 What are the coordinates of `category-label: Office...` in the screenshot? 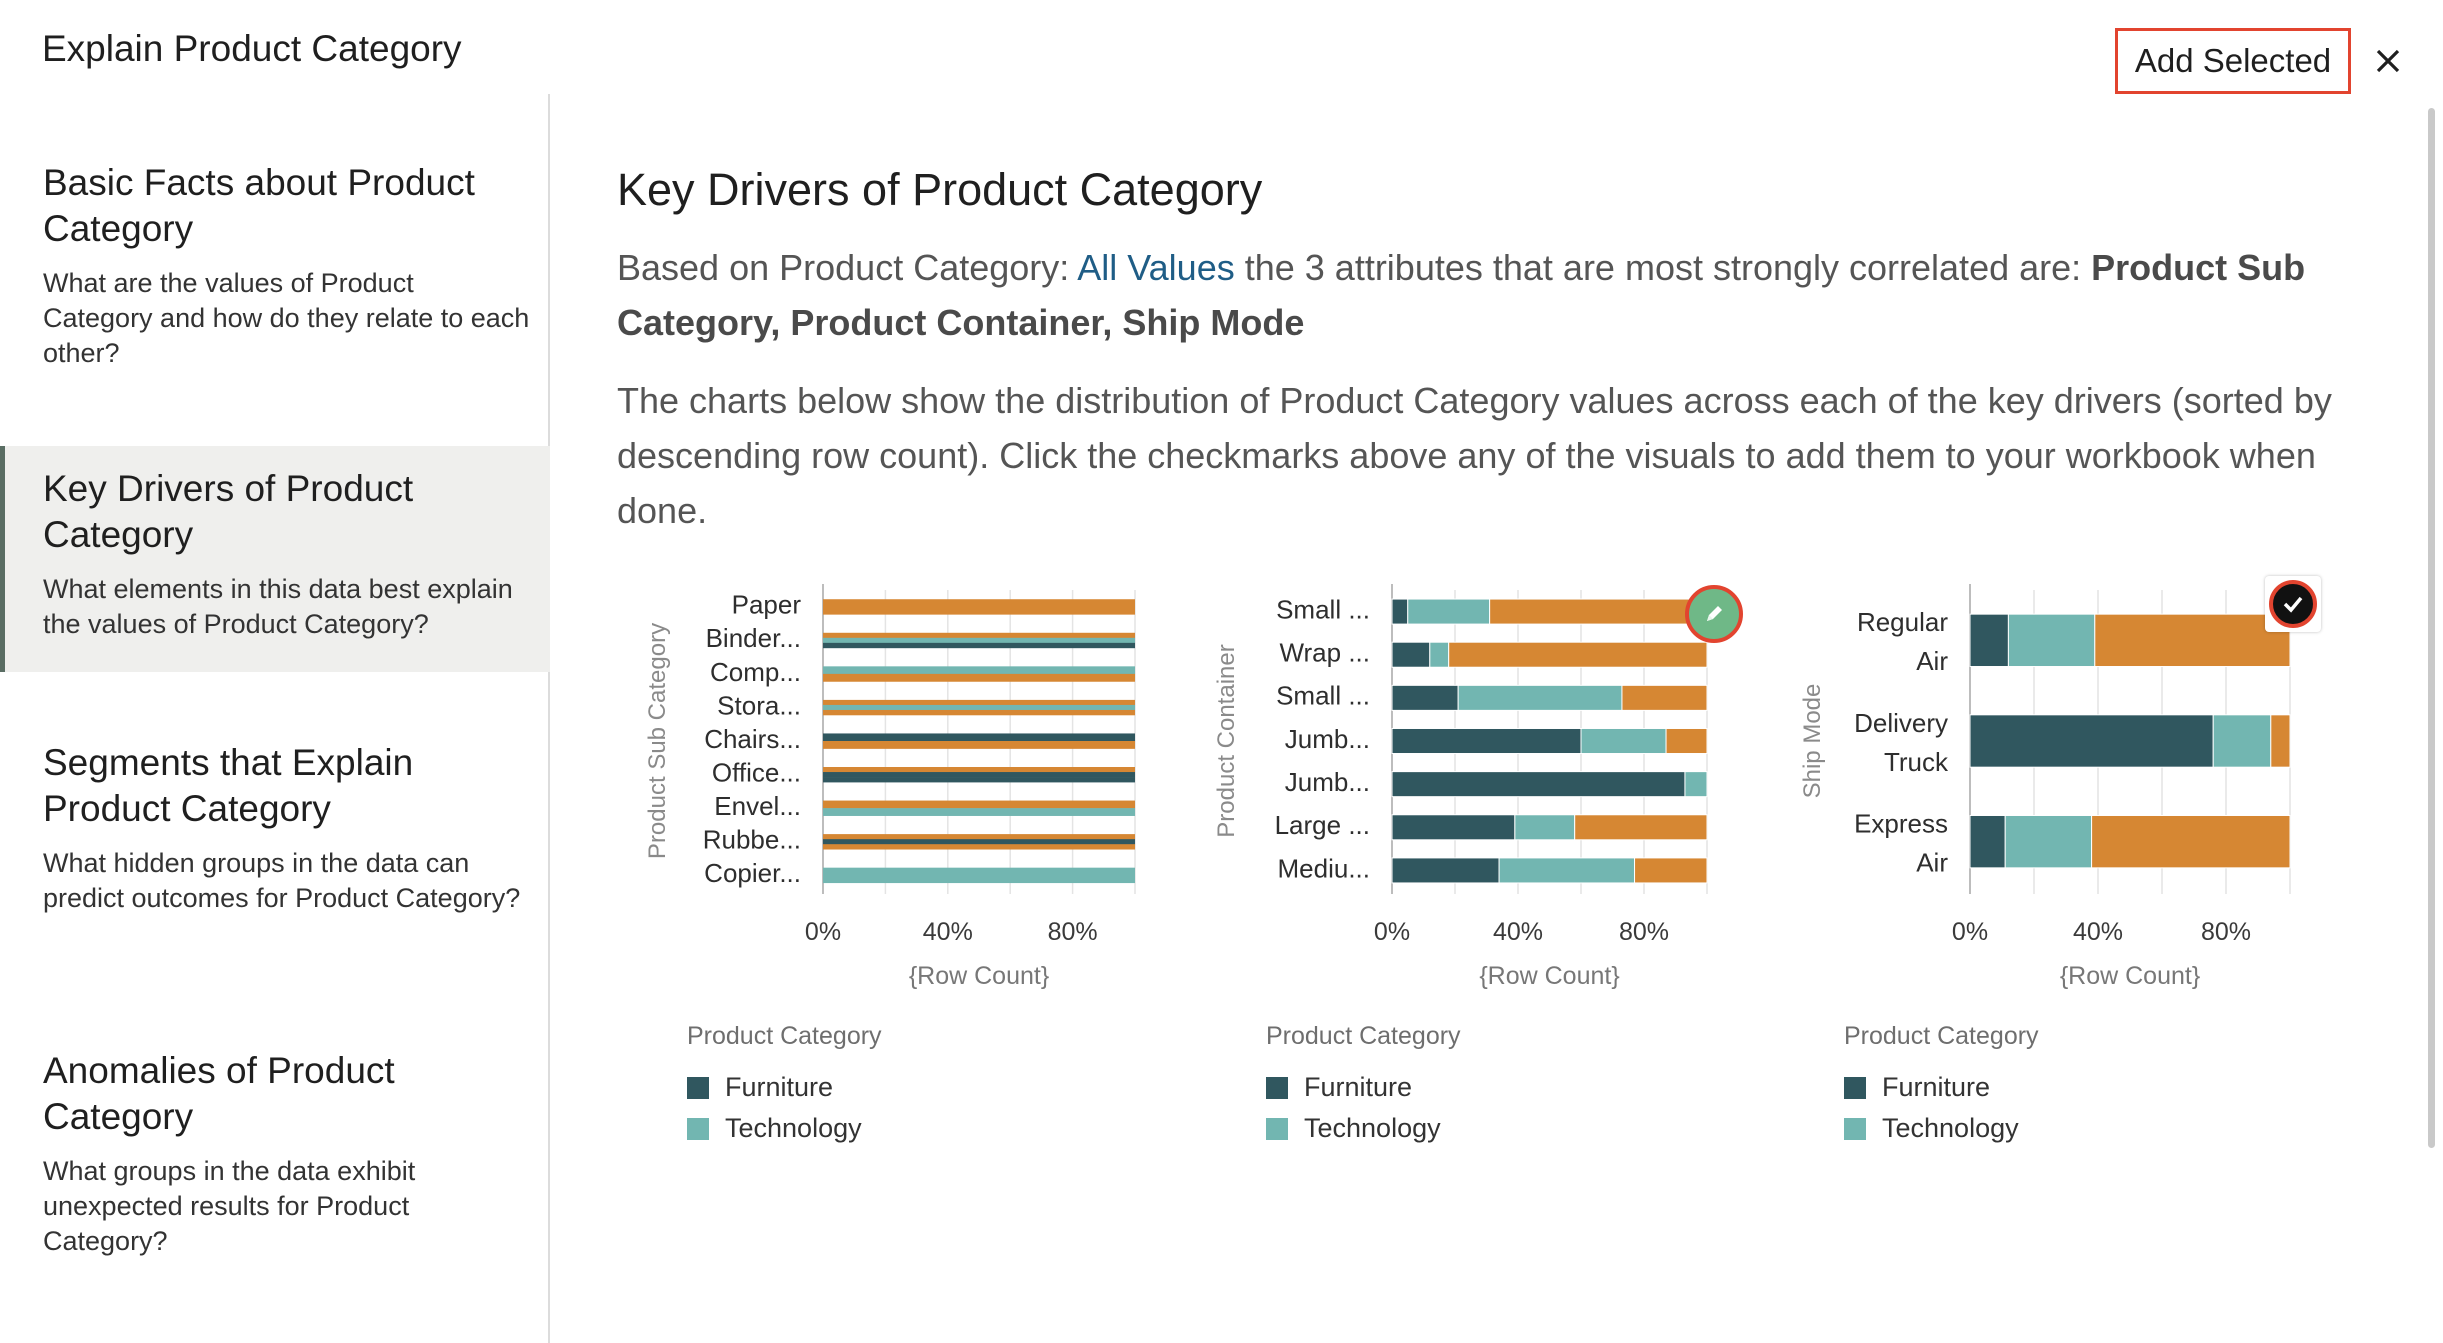 It's located at (756, 772).